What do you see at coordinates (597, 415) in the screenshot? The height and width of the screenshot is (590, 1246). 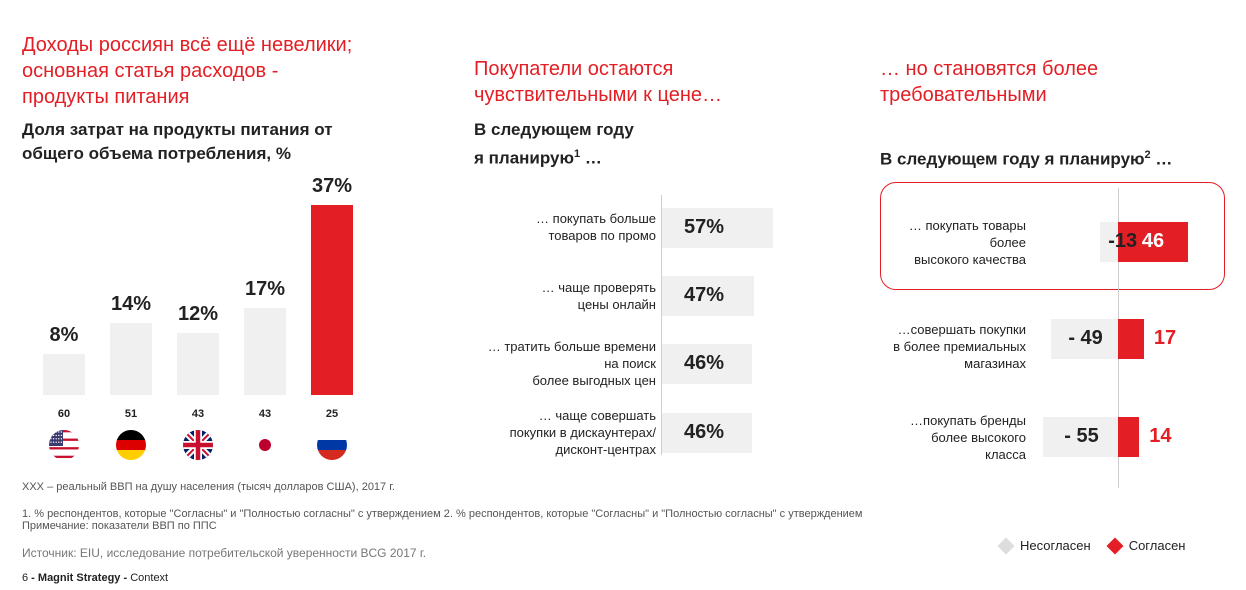 I see `category-label-line: … чаще совершать` at bounding box center [597, 415].